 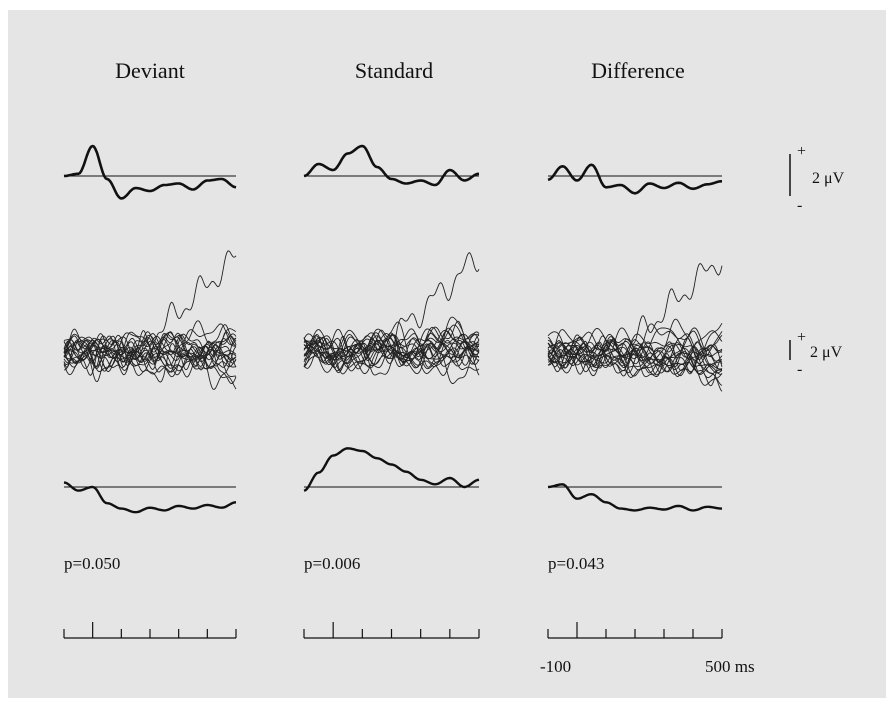 What do you see at coordinates (801, 151) in the screenshot?
I see `scale-bar-top-plus: +` at bounding box center [801, 151].